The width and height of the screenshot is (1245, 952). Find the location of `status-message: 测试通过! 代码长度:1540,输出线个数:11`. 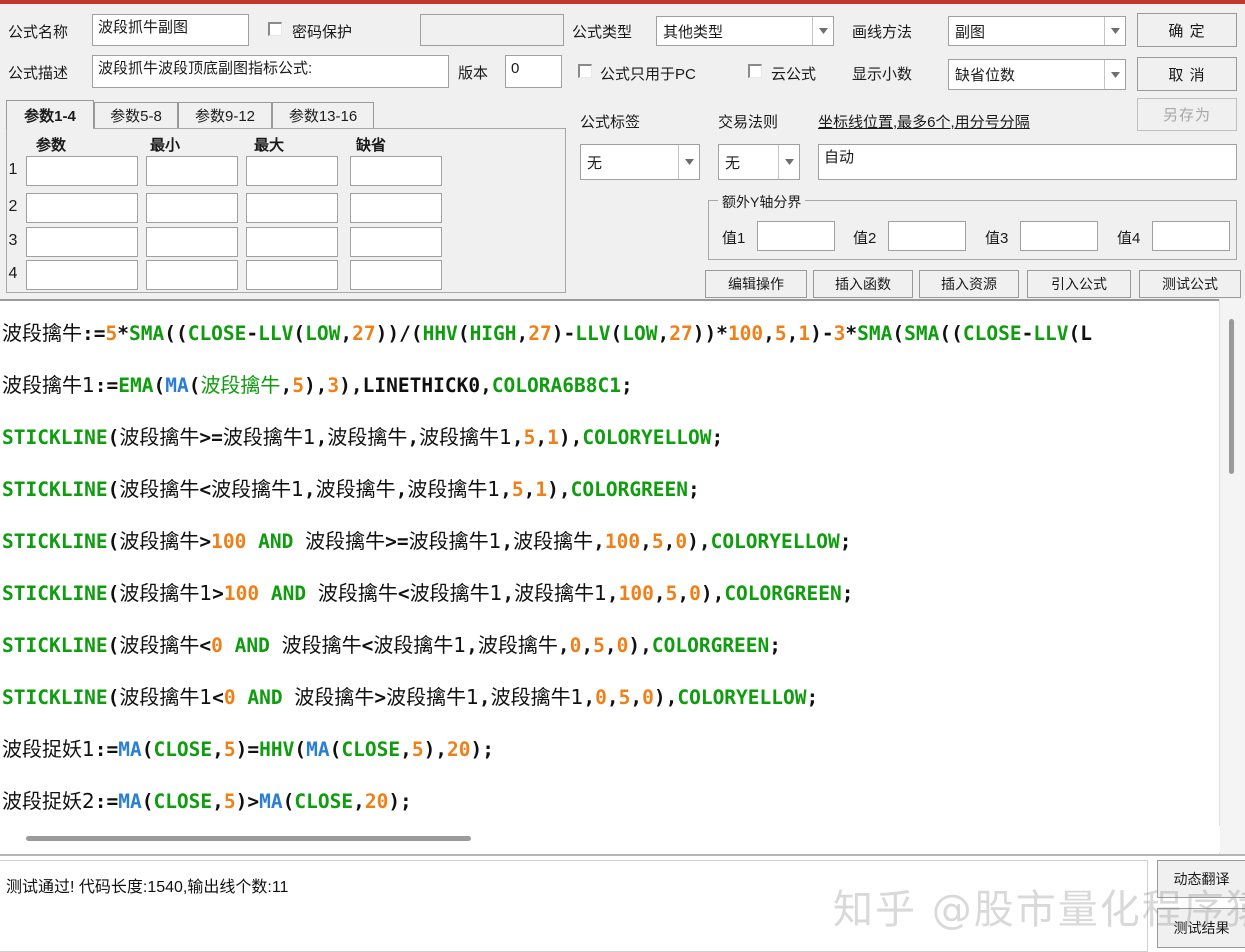

status-message: 测试通过! 代码长度:1540,输出线个数:11 is located at coordinates (147, 887).